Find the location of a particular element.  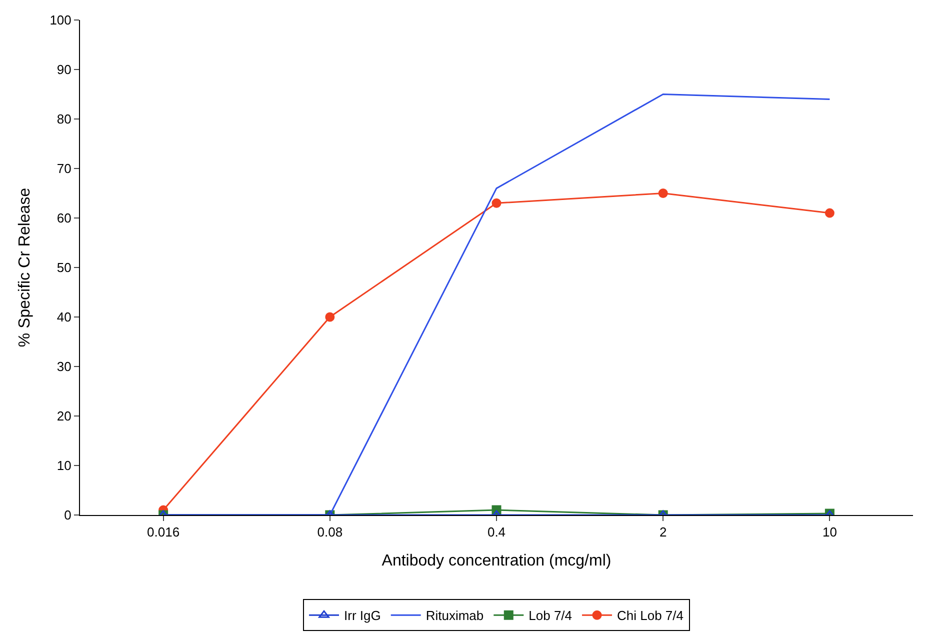

x-tick-label: 0.08 is located at coordinates (330, 532).